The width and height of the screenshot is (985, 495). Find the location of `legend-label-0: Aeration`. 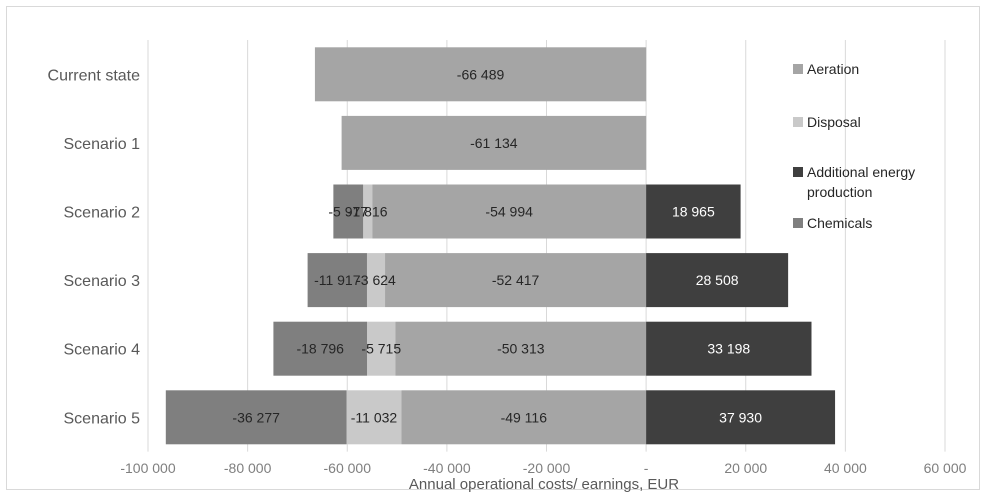

legend-label-0: Aeration is located at coordinates (833, 69).